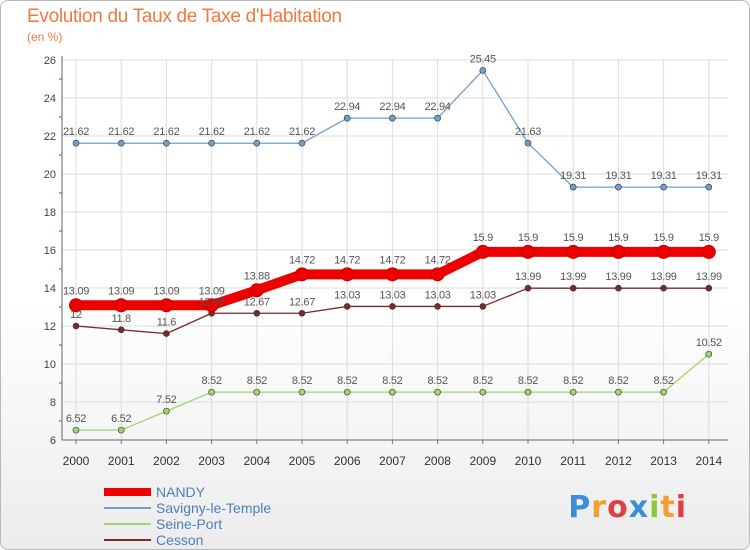 Image resolution: width=750 pixels, height=550 pixels. What do you see at coordinates (257, 302) in the screenshot?
I see `data-label: 12.67` at bounding box center [257, 302].